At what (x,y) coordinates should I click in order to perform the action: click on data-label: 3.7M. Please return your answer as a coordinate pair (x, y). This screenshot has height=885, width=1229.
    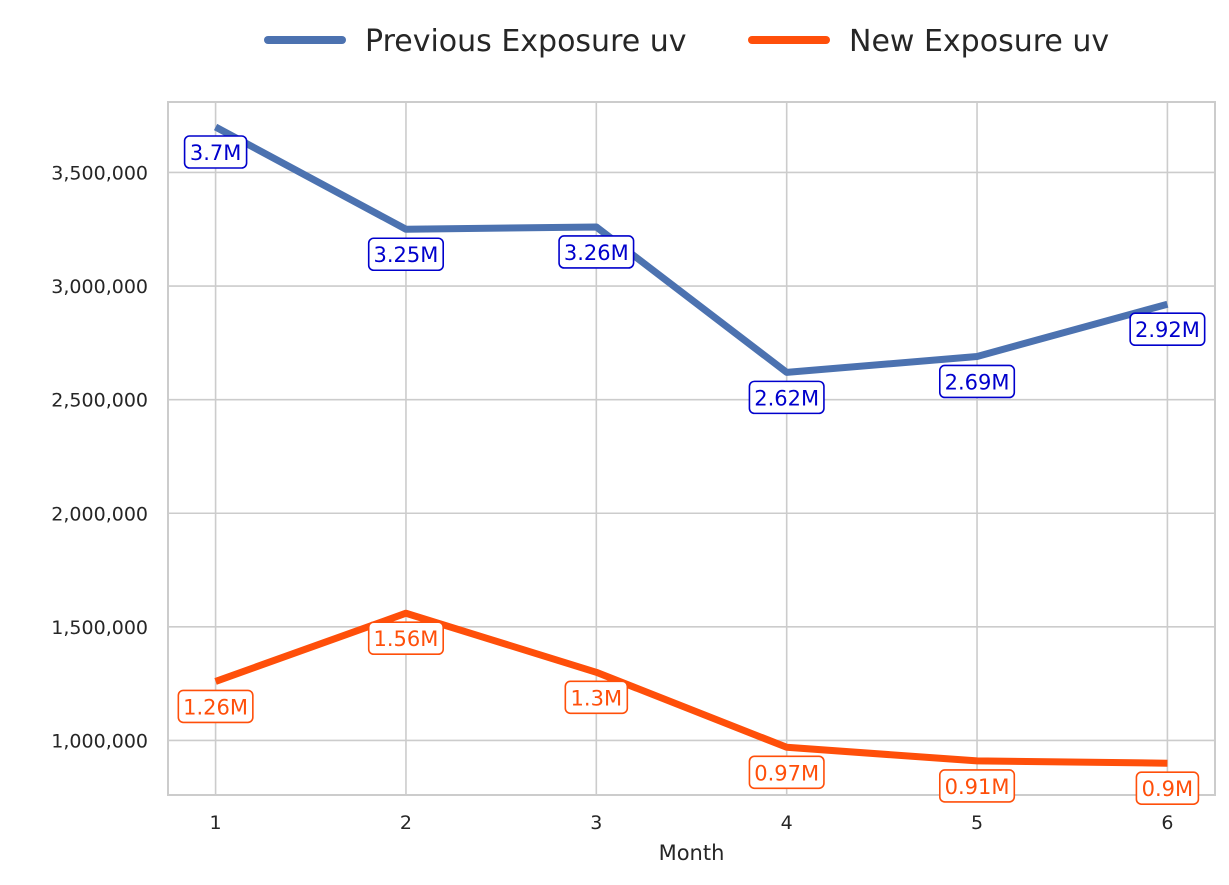
    Looking at the image, I should click on (215, 152).